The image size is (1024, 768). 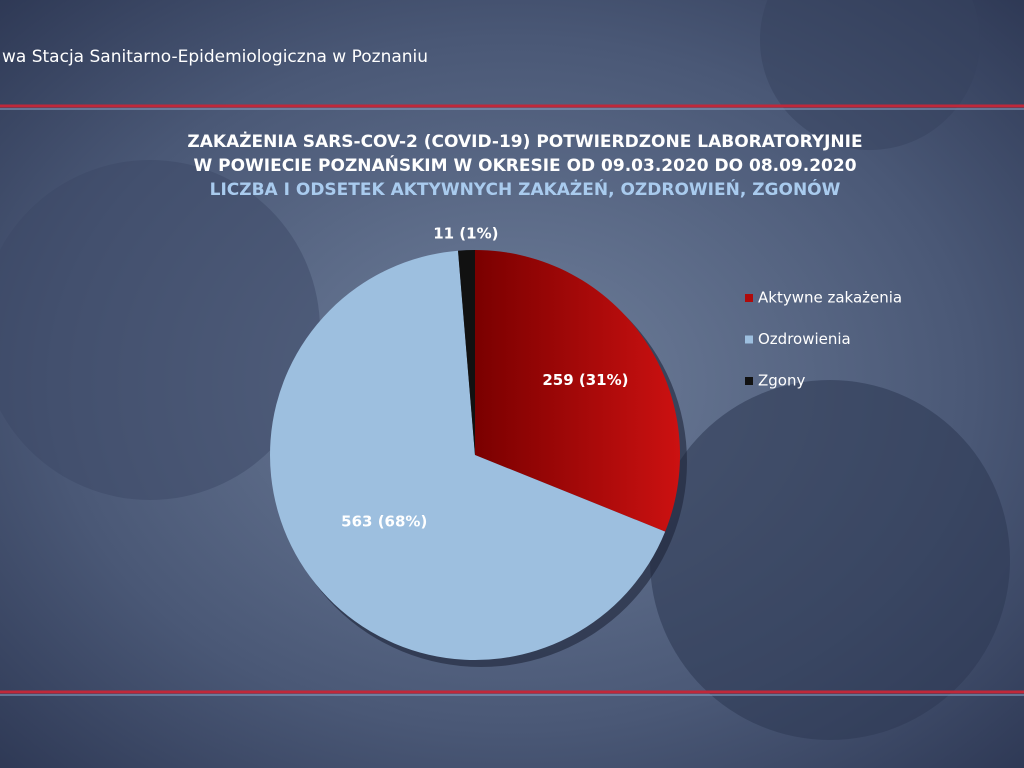 I want to click on legend-label: Ozdrowienia, so click(x=804, y=339).